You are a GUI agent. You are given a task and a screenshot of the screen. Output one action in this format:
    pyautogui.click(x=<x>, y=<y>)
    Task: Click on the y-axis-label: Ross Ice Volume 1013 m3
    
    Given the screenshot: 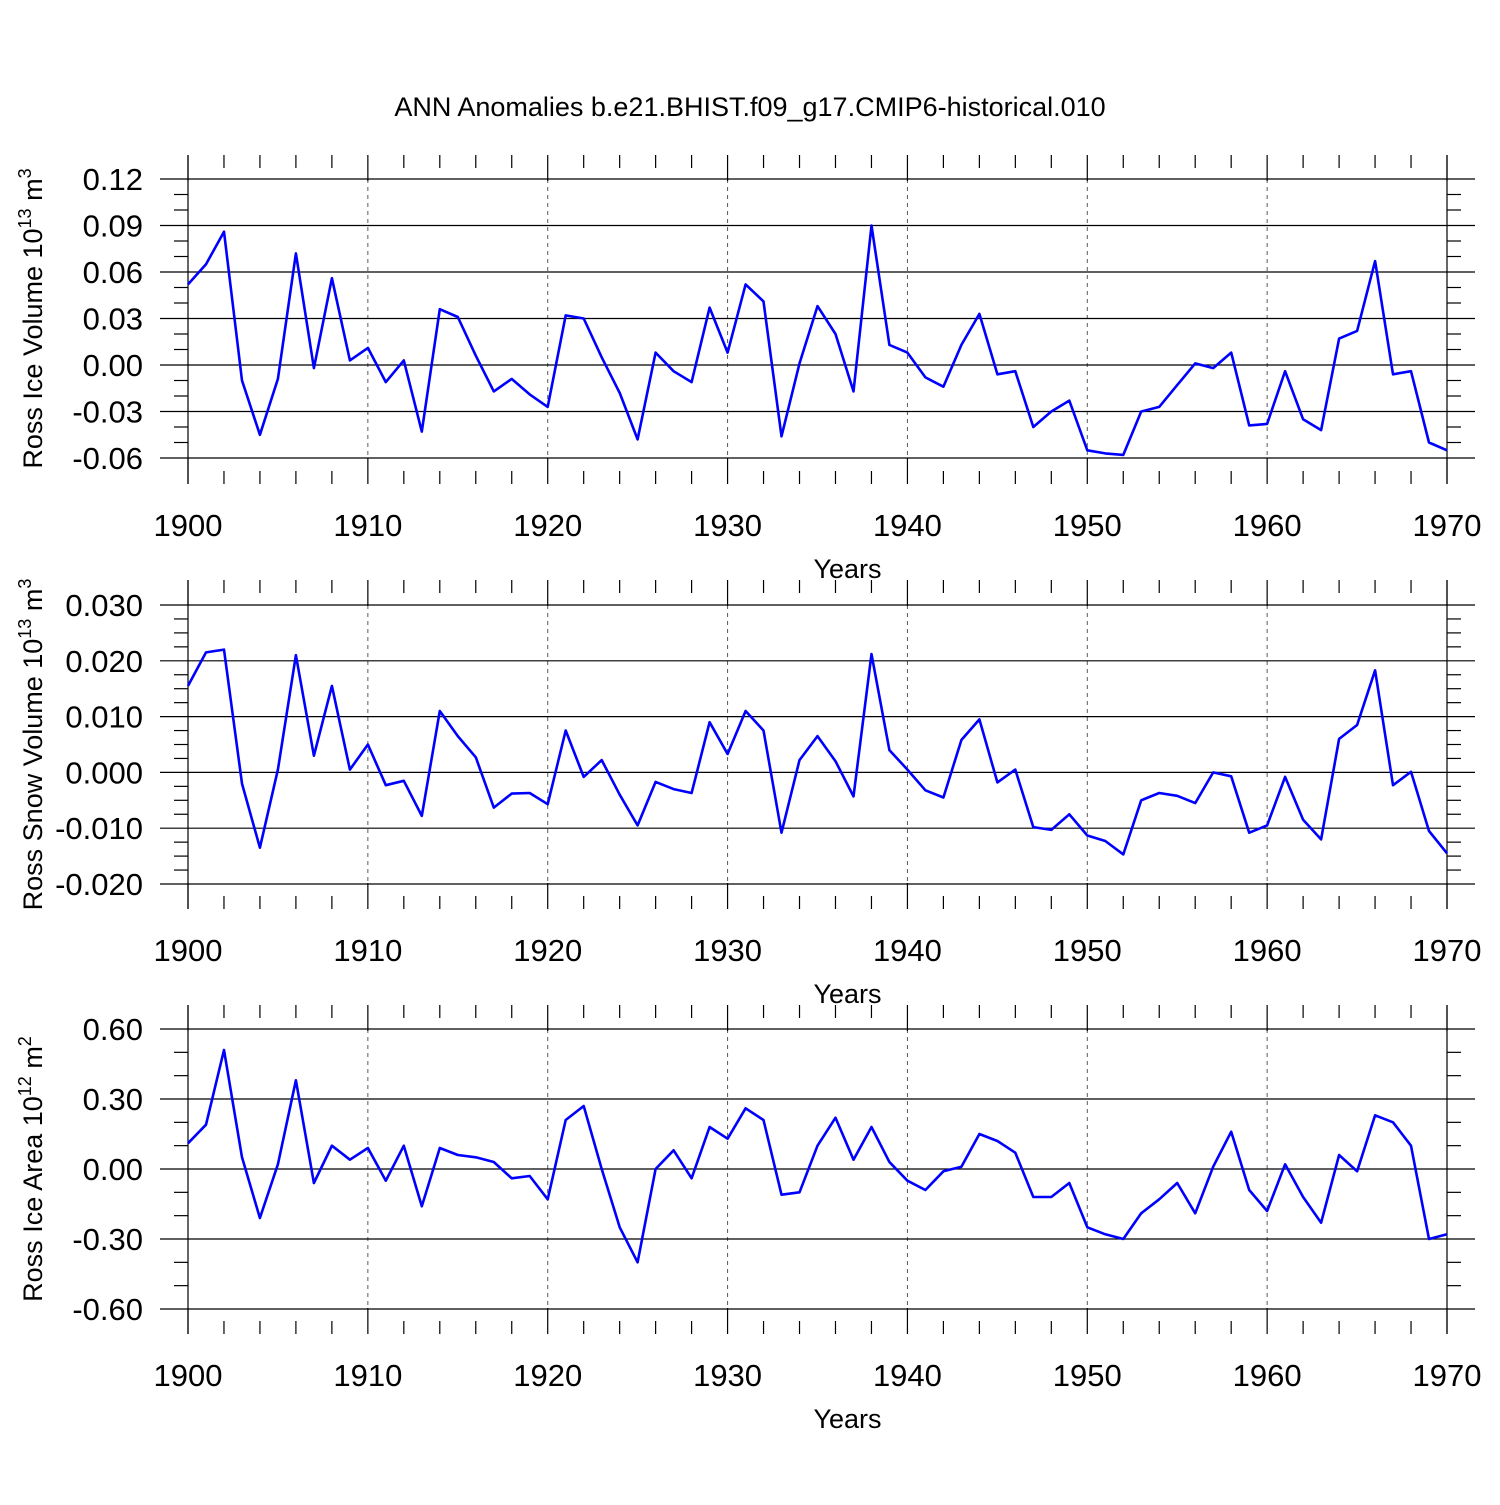 What is the action you would take?
    pyautogui.click(x=31, y=318)
    